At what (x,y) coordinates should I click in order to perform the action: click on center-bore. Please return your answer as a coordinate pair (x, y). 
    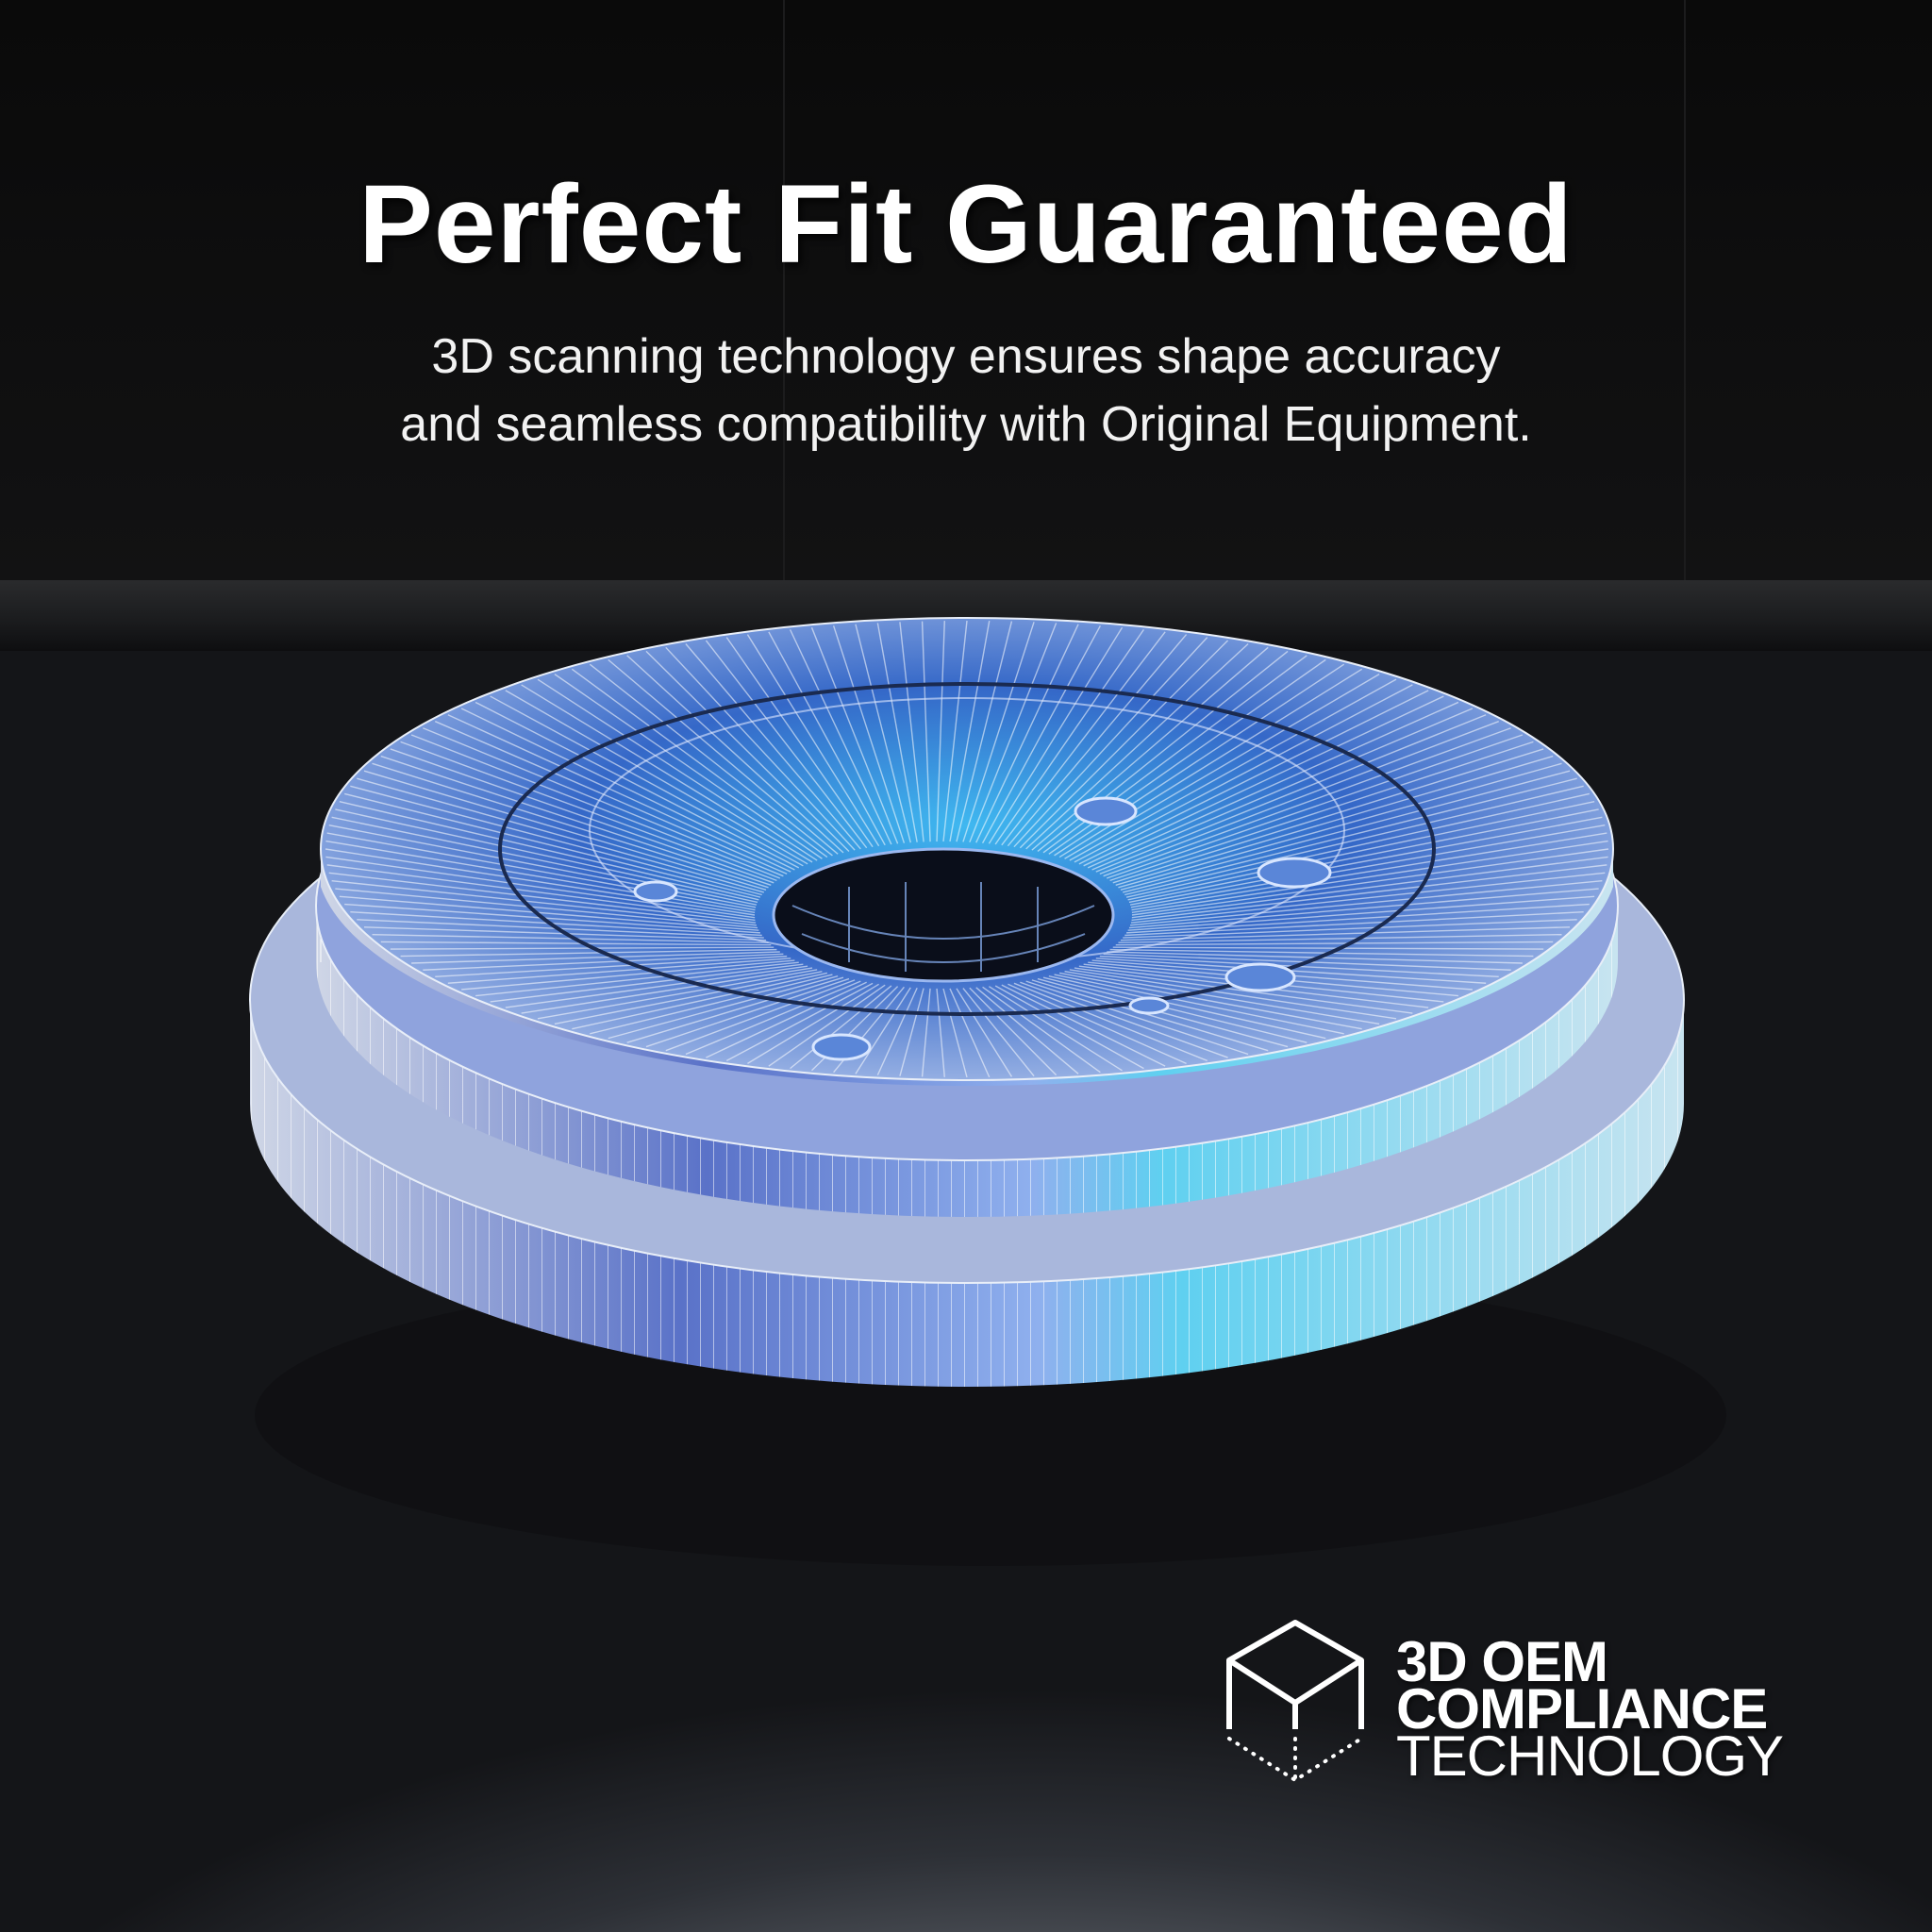
    Looking at the image, I should click on (943, 915).